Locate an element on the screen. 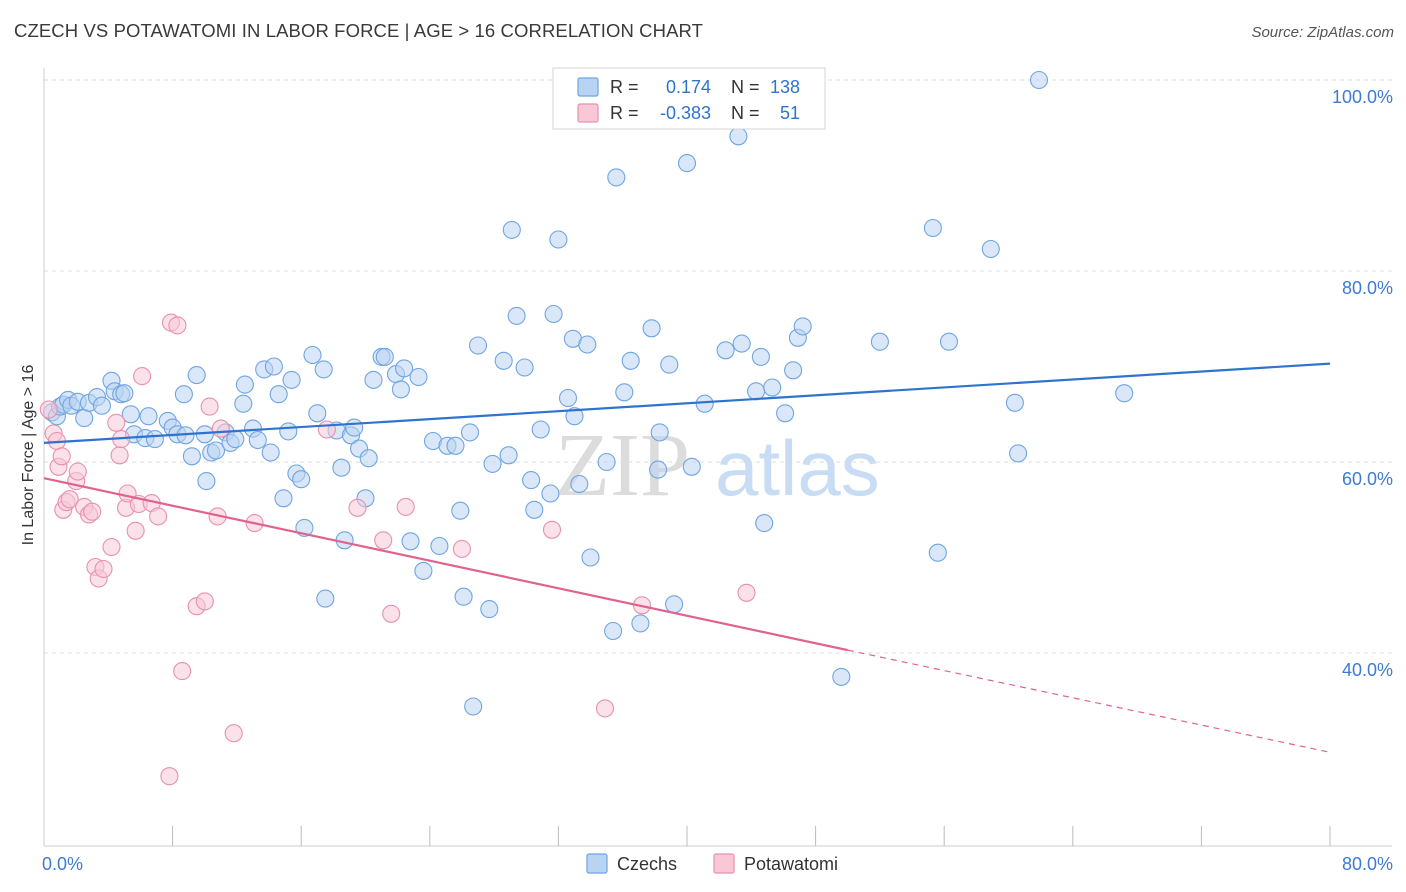  stats-r-label-2: R = is located at coordinates (624, 113).